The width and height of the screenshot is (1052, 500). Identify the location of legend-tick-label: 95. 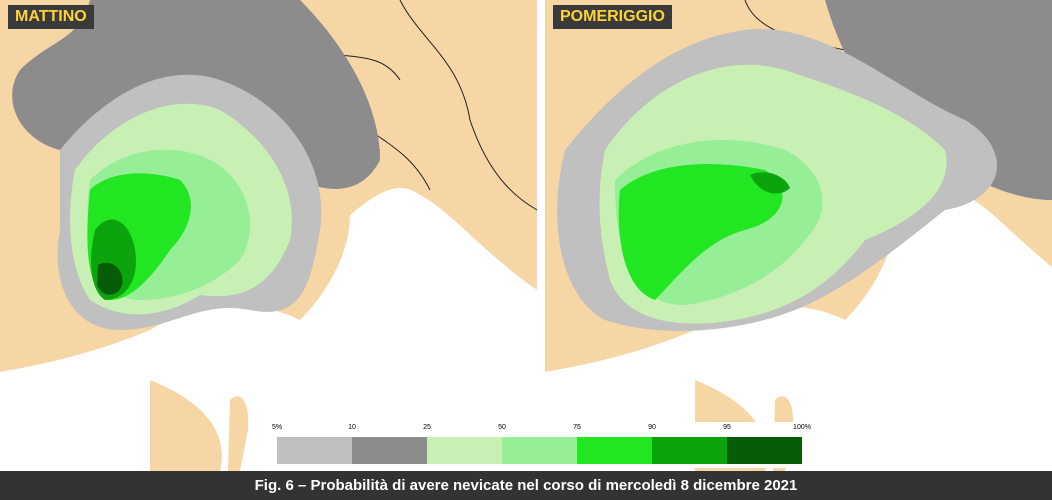
(727, 427).